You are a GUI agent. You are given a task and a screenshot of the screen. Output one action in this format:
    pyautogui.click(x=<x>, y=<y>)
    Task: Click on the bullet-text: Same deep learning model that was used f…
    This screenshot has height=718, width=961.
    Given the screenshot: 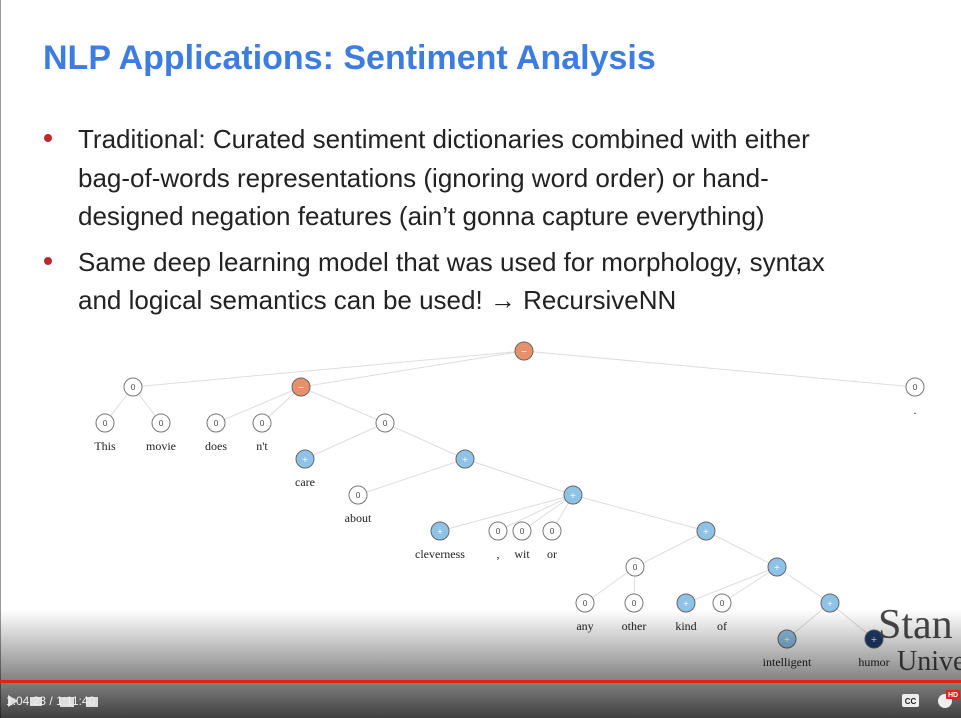 What is the action you would take?
    pyautogui.click(x=451, y=262)
    